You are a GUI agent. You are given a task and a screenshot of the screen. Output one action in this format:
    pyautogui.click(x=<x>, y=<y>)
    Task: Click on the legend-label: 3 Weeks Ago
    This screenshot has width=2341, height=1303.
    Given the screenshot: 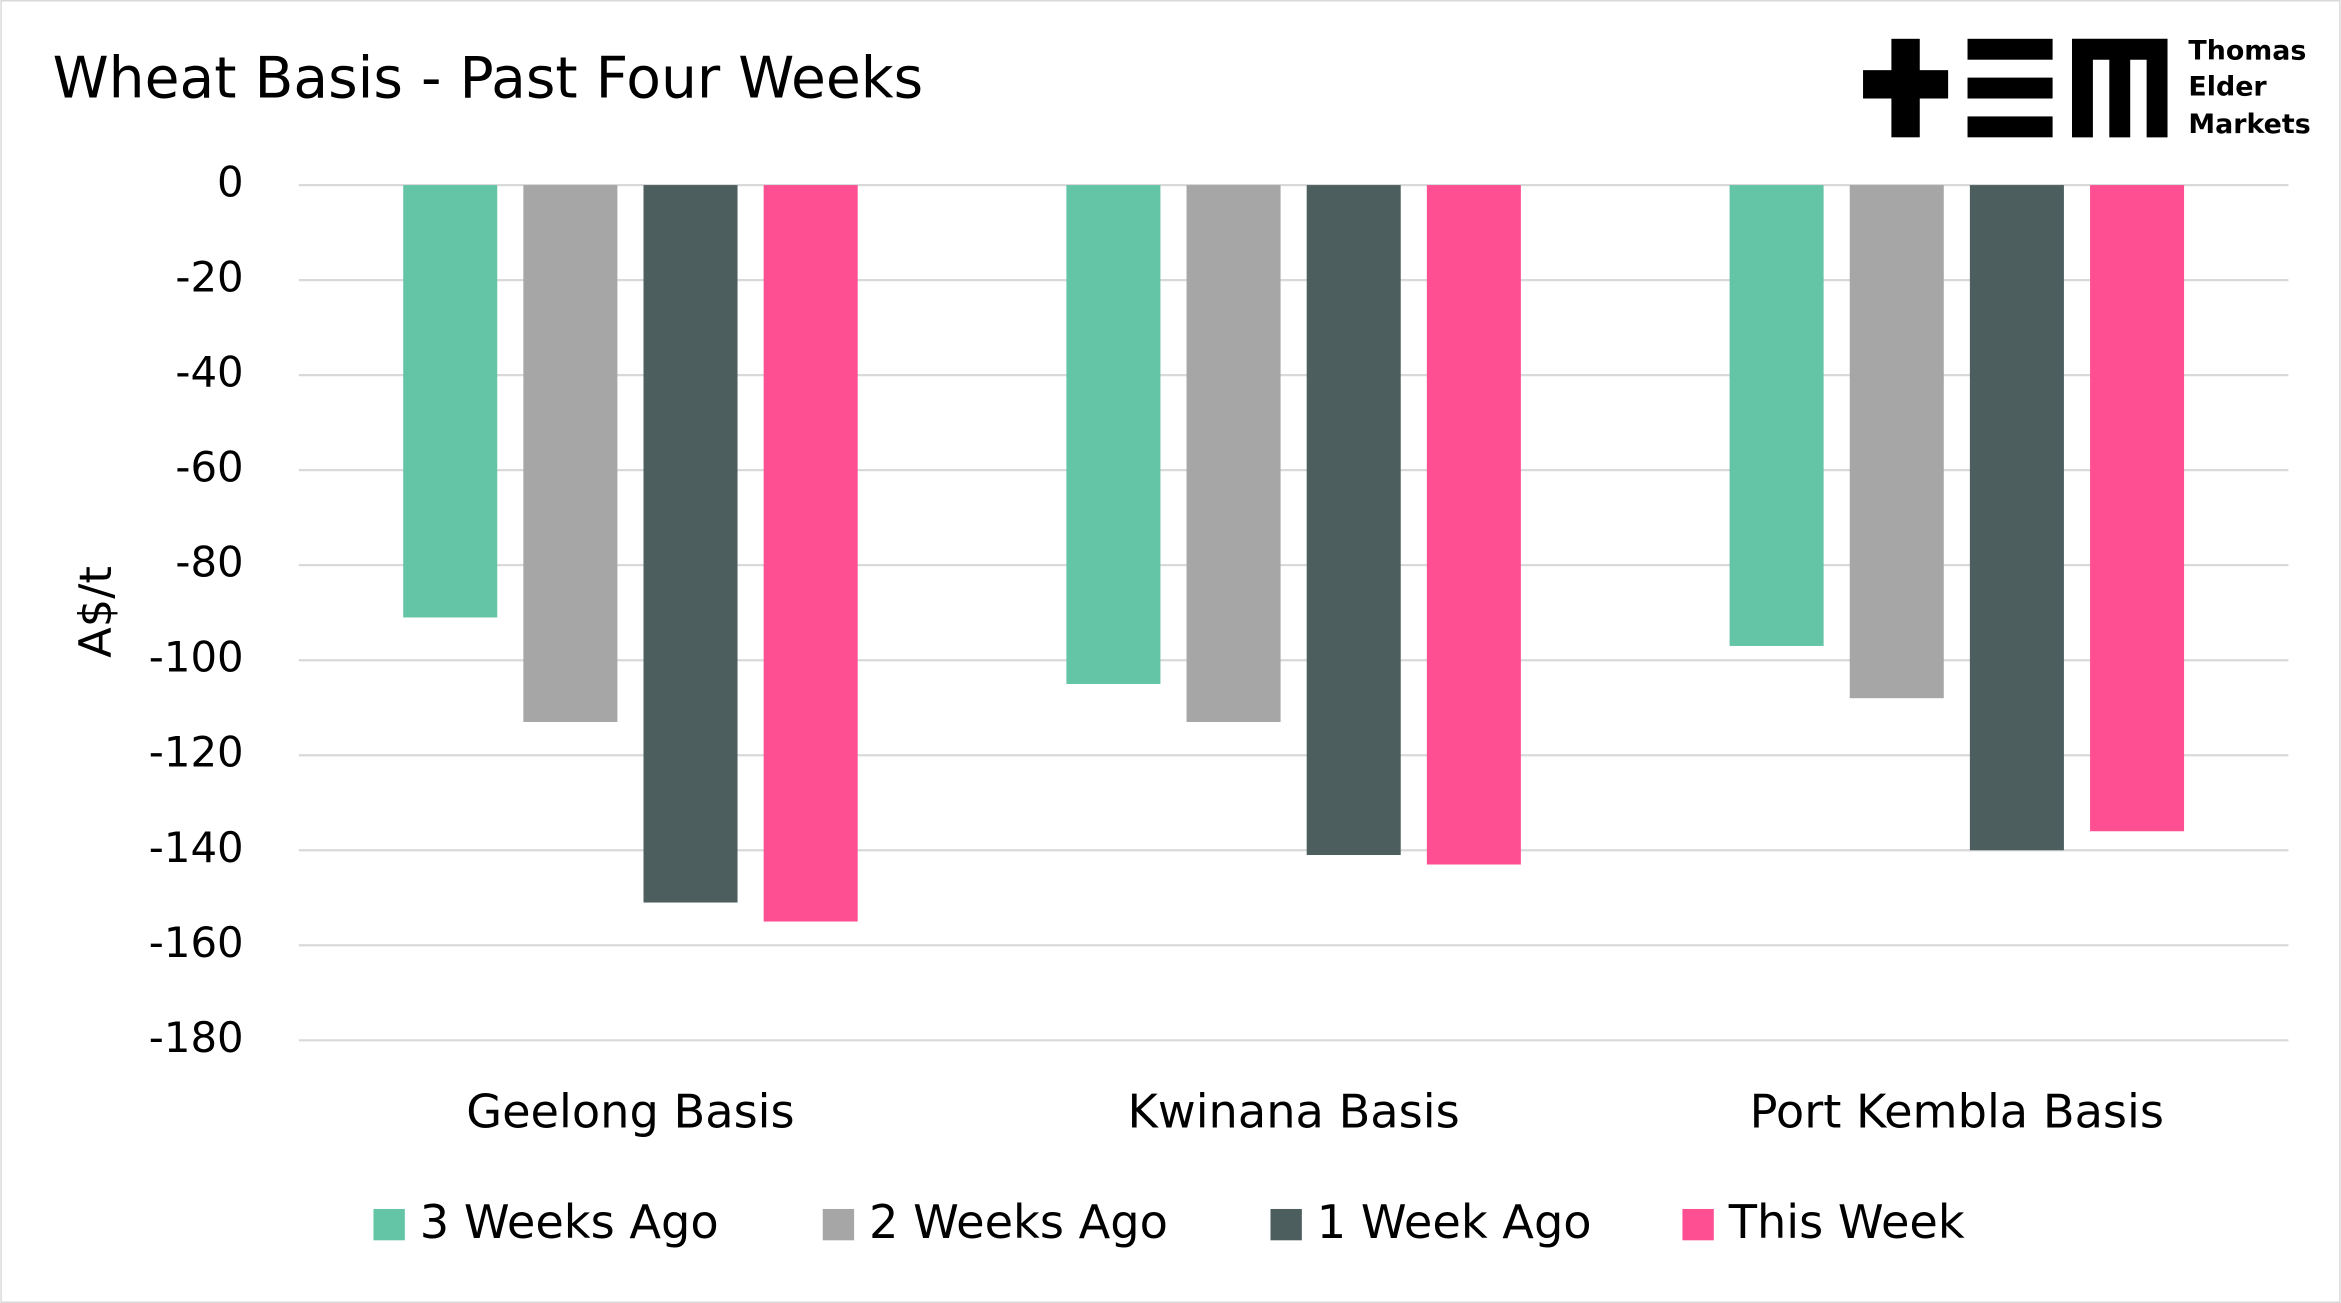 What is the action you would take?
    pyautogui.click(x=569, y=1222)
    